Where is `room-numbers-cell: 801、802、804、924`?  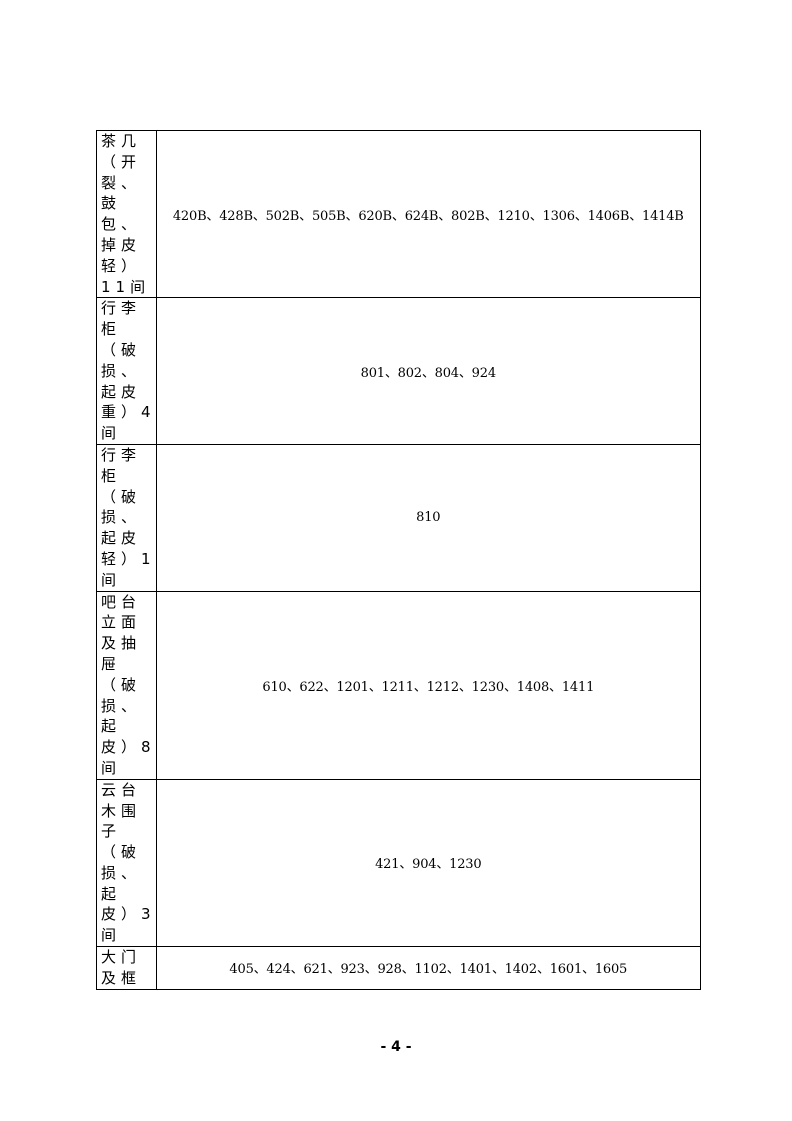
room-numbers-cell: 801、802、804、924 is located at coordinates (428, 371).